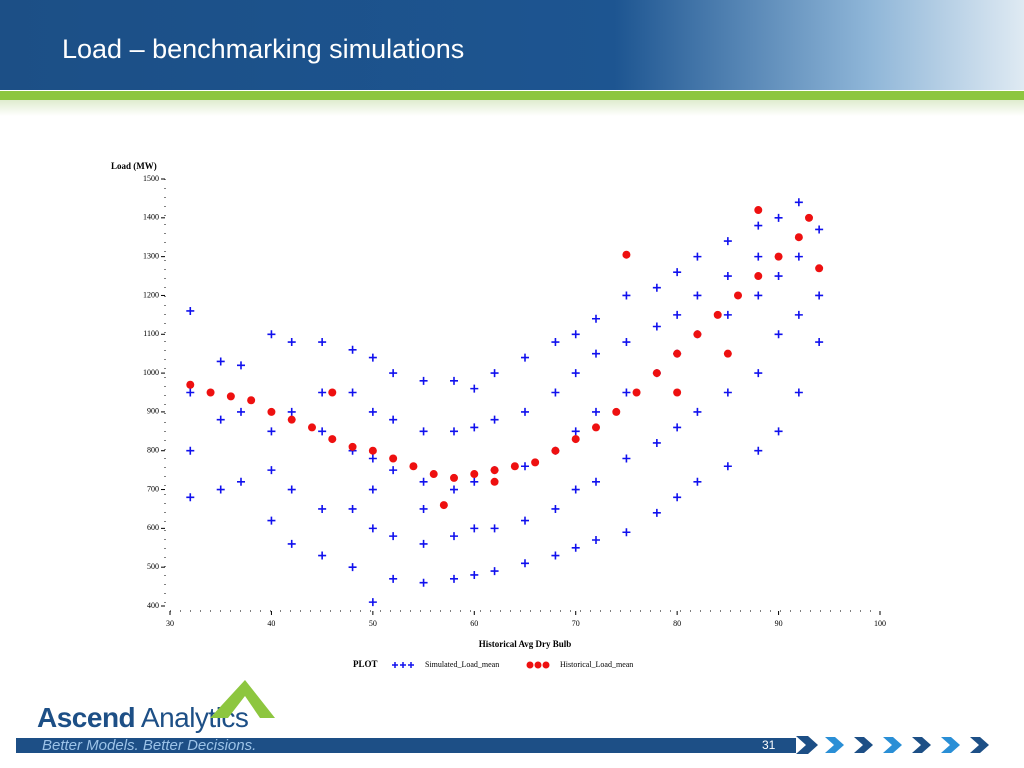 This screenshot has height=768, width=1024. Describe the element at coordinates (525, 644) in the screenshot. I see `x-axis-label: Historical Avg Dry Bulb` at that location.